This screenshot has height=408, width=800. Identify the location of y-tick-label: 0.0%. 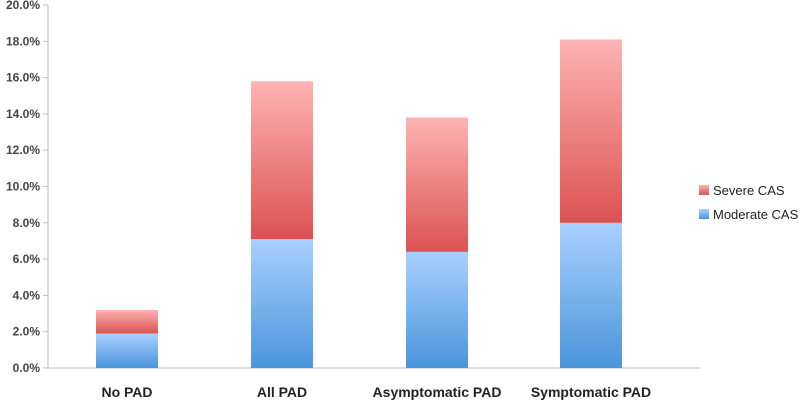
(27, 368).